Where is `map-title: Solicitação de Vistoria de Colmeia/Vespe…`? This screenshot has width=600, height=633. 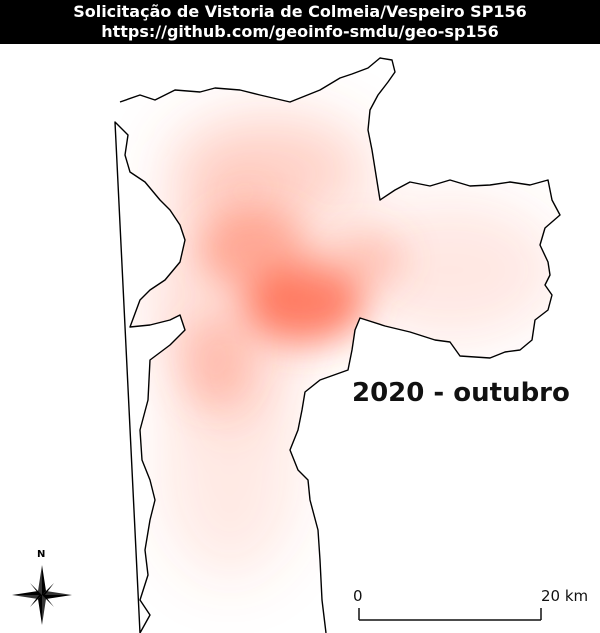 map-title: Solicitação de Vistoria de Colmeia/Vespe… is located at coordinates (300, 11).